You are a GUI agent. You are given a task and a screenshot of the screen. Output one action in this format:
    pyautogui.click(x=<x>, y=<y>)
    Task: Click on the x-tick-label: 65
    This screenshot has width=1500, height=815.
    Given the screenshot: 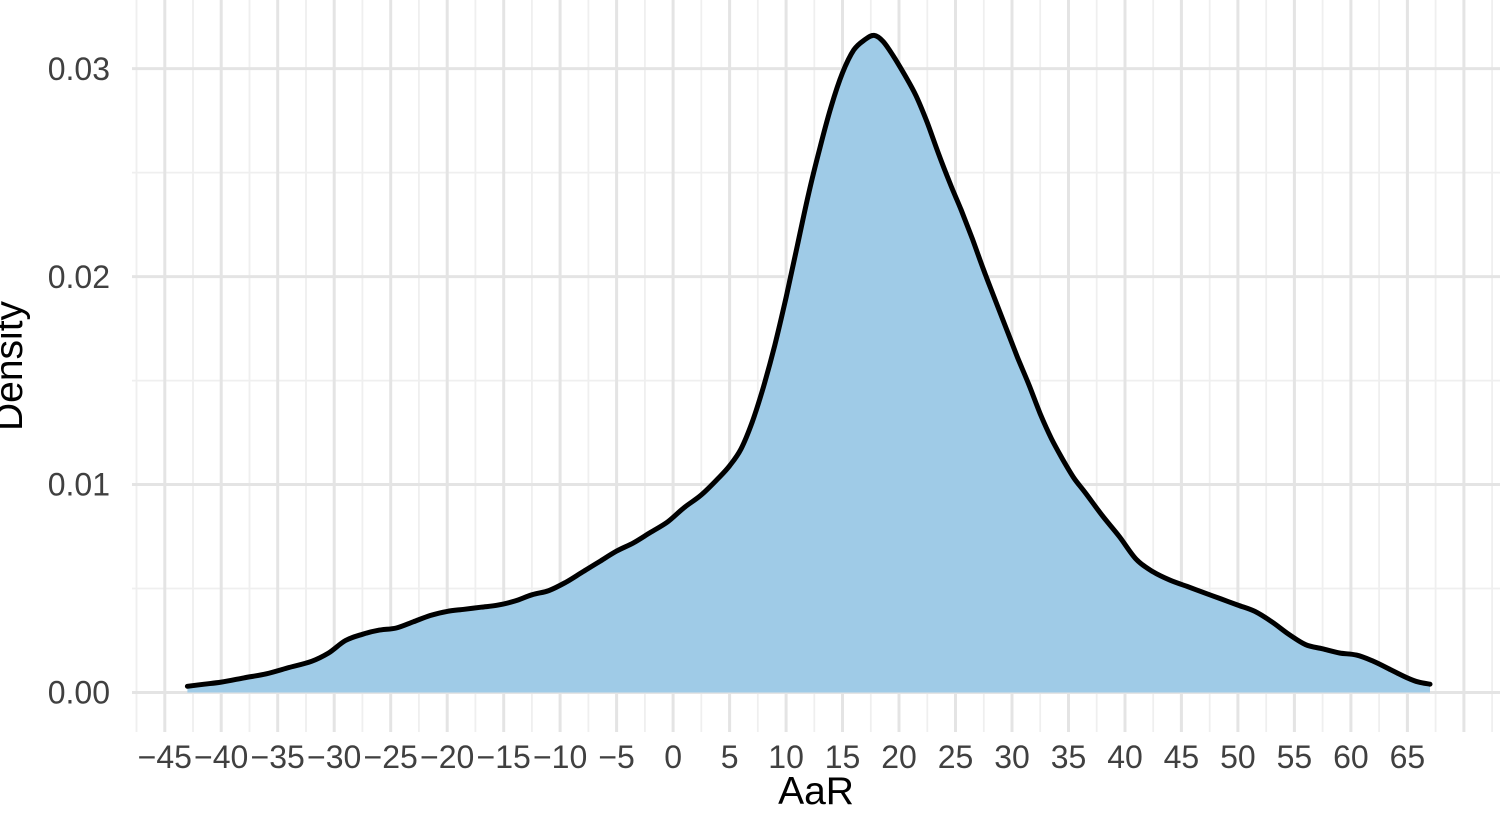 What is the action you would take?
    pyautogui.click(x=1408, y=757)
    